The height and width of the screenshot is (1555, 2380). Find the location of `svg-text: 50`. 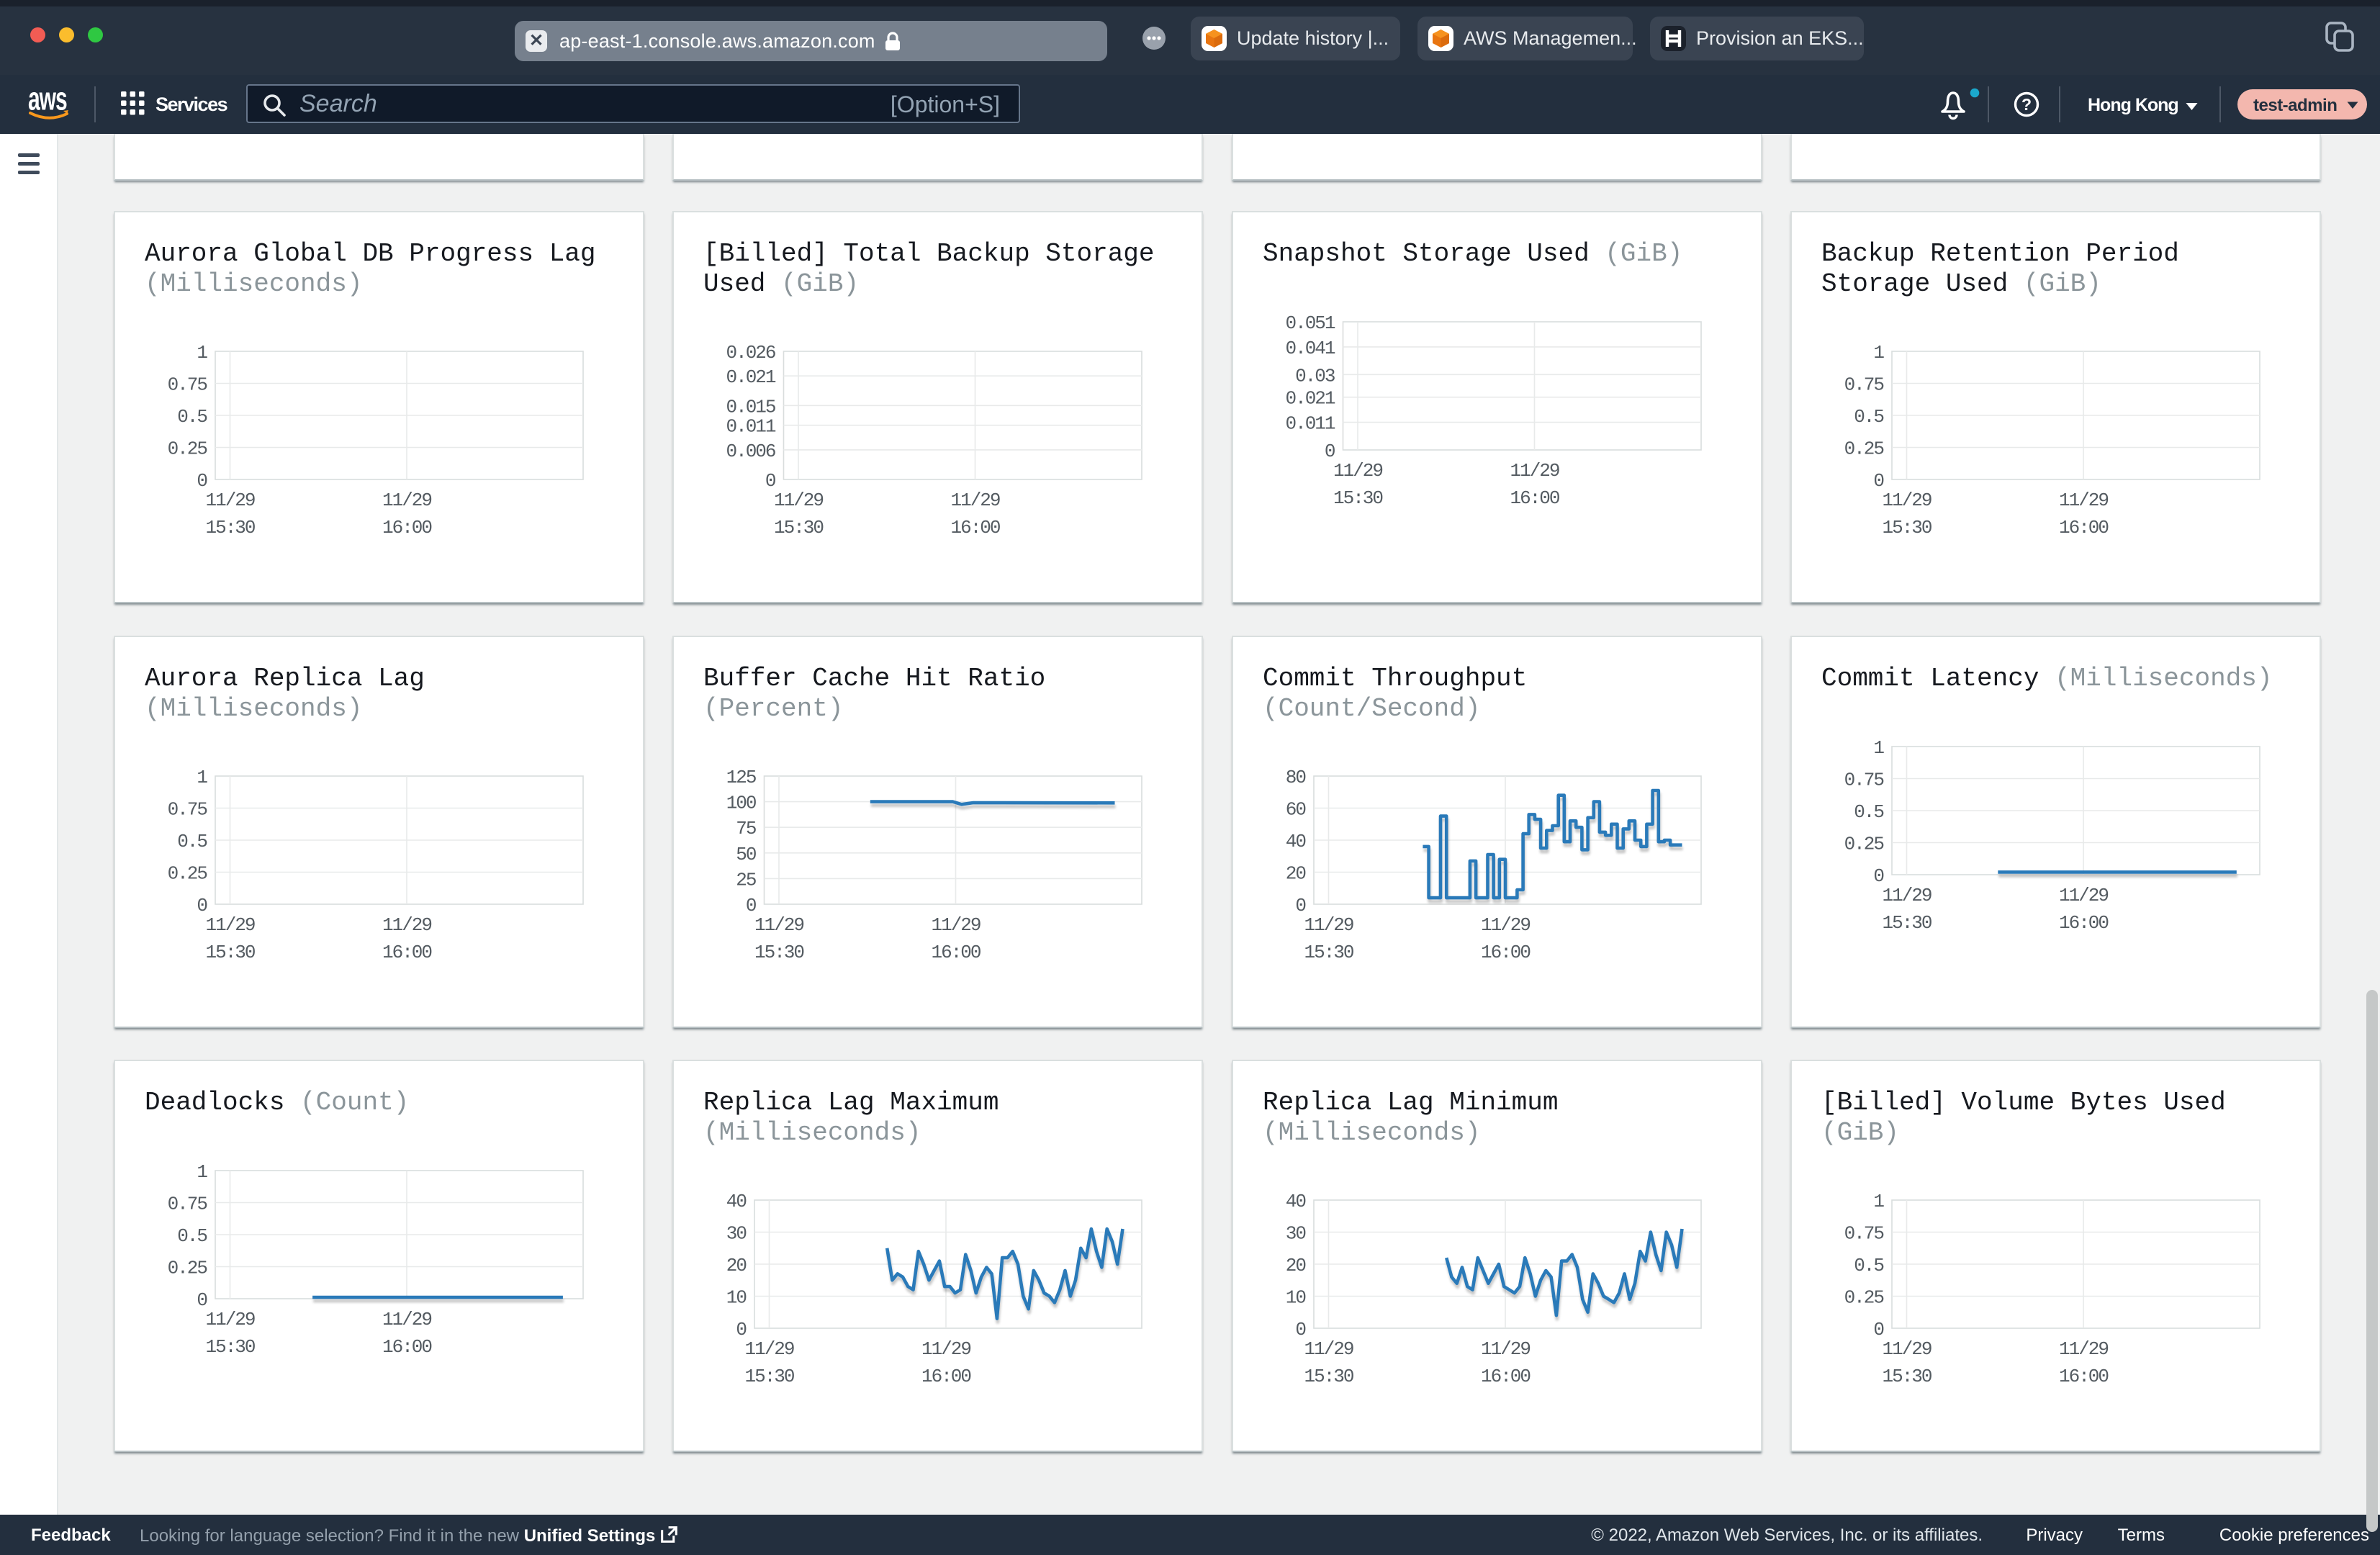

svg-text: 50 is located at coordinates (746, 855).